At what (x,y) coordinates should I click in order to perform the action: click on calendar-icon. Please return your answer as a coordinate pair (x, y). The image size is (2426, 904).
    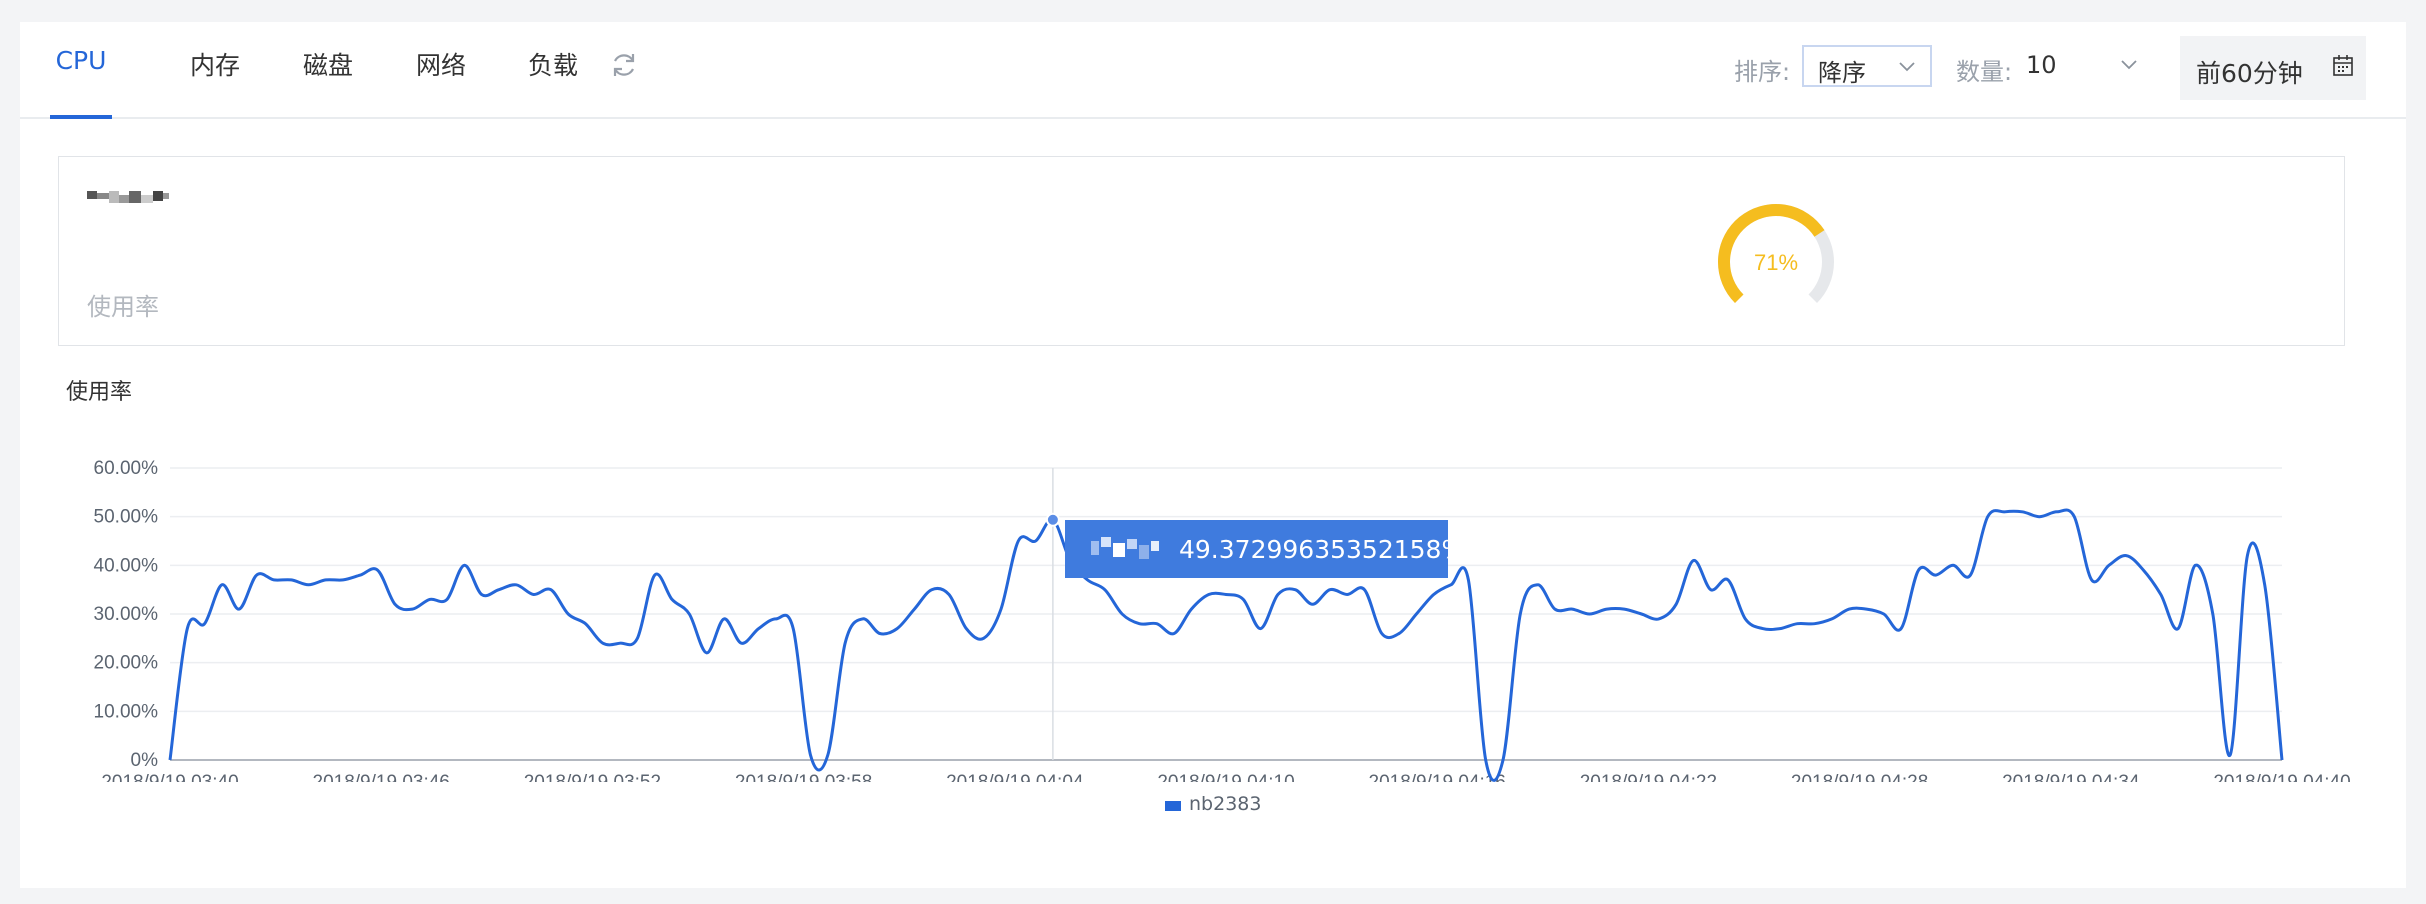
    Looking at the image, I should click on (2343, 65).